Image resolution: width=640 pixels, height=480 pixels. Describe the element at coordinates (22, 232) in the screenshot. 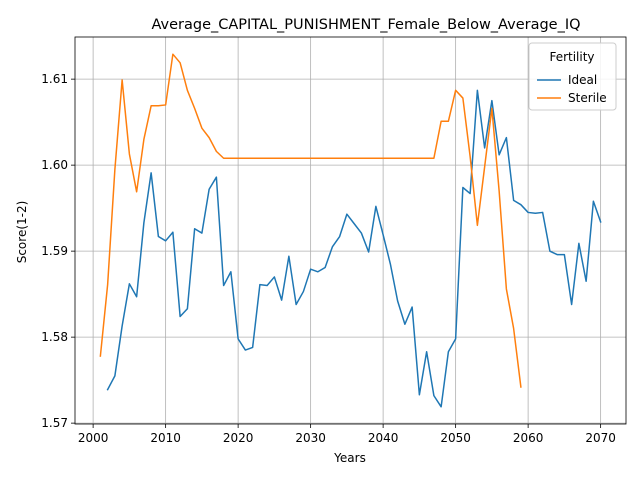

I see `y-axis-label: Score(1-2)` at that location.